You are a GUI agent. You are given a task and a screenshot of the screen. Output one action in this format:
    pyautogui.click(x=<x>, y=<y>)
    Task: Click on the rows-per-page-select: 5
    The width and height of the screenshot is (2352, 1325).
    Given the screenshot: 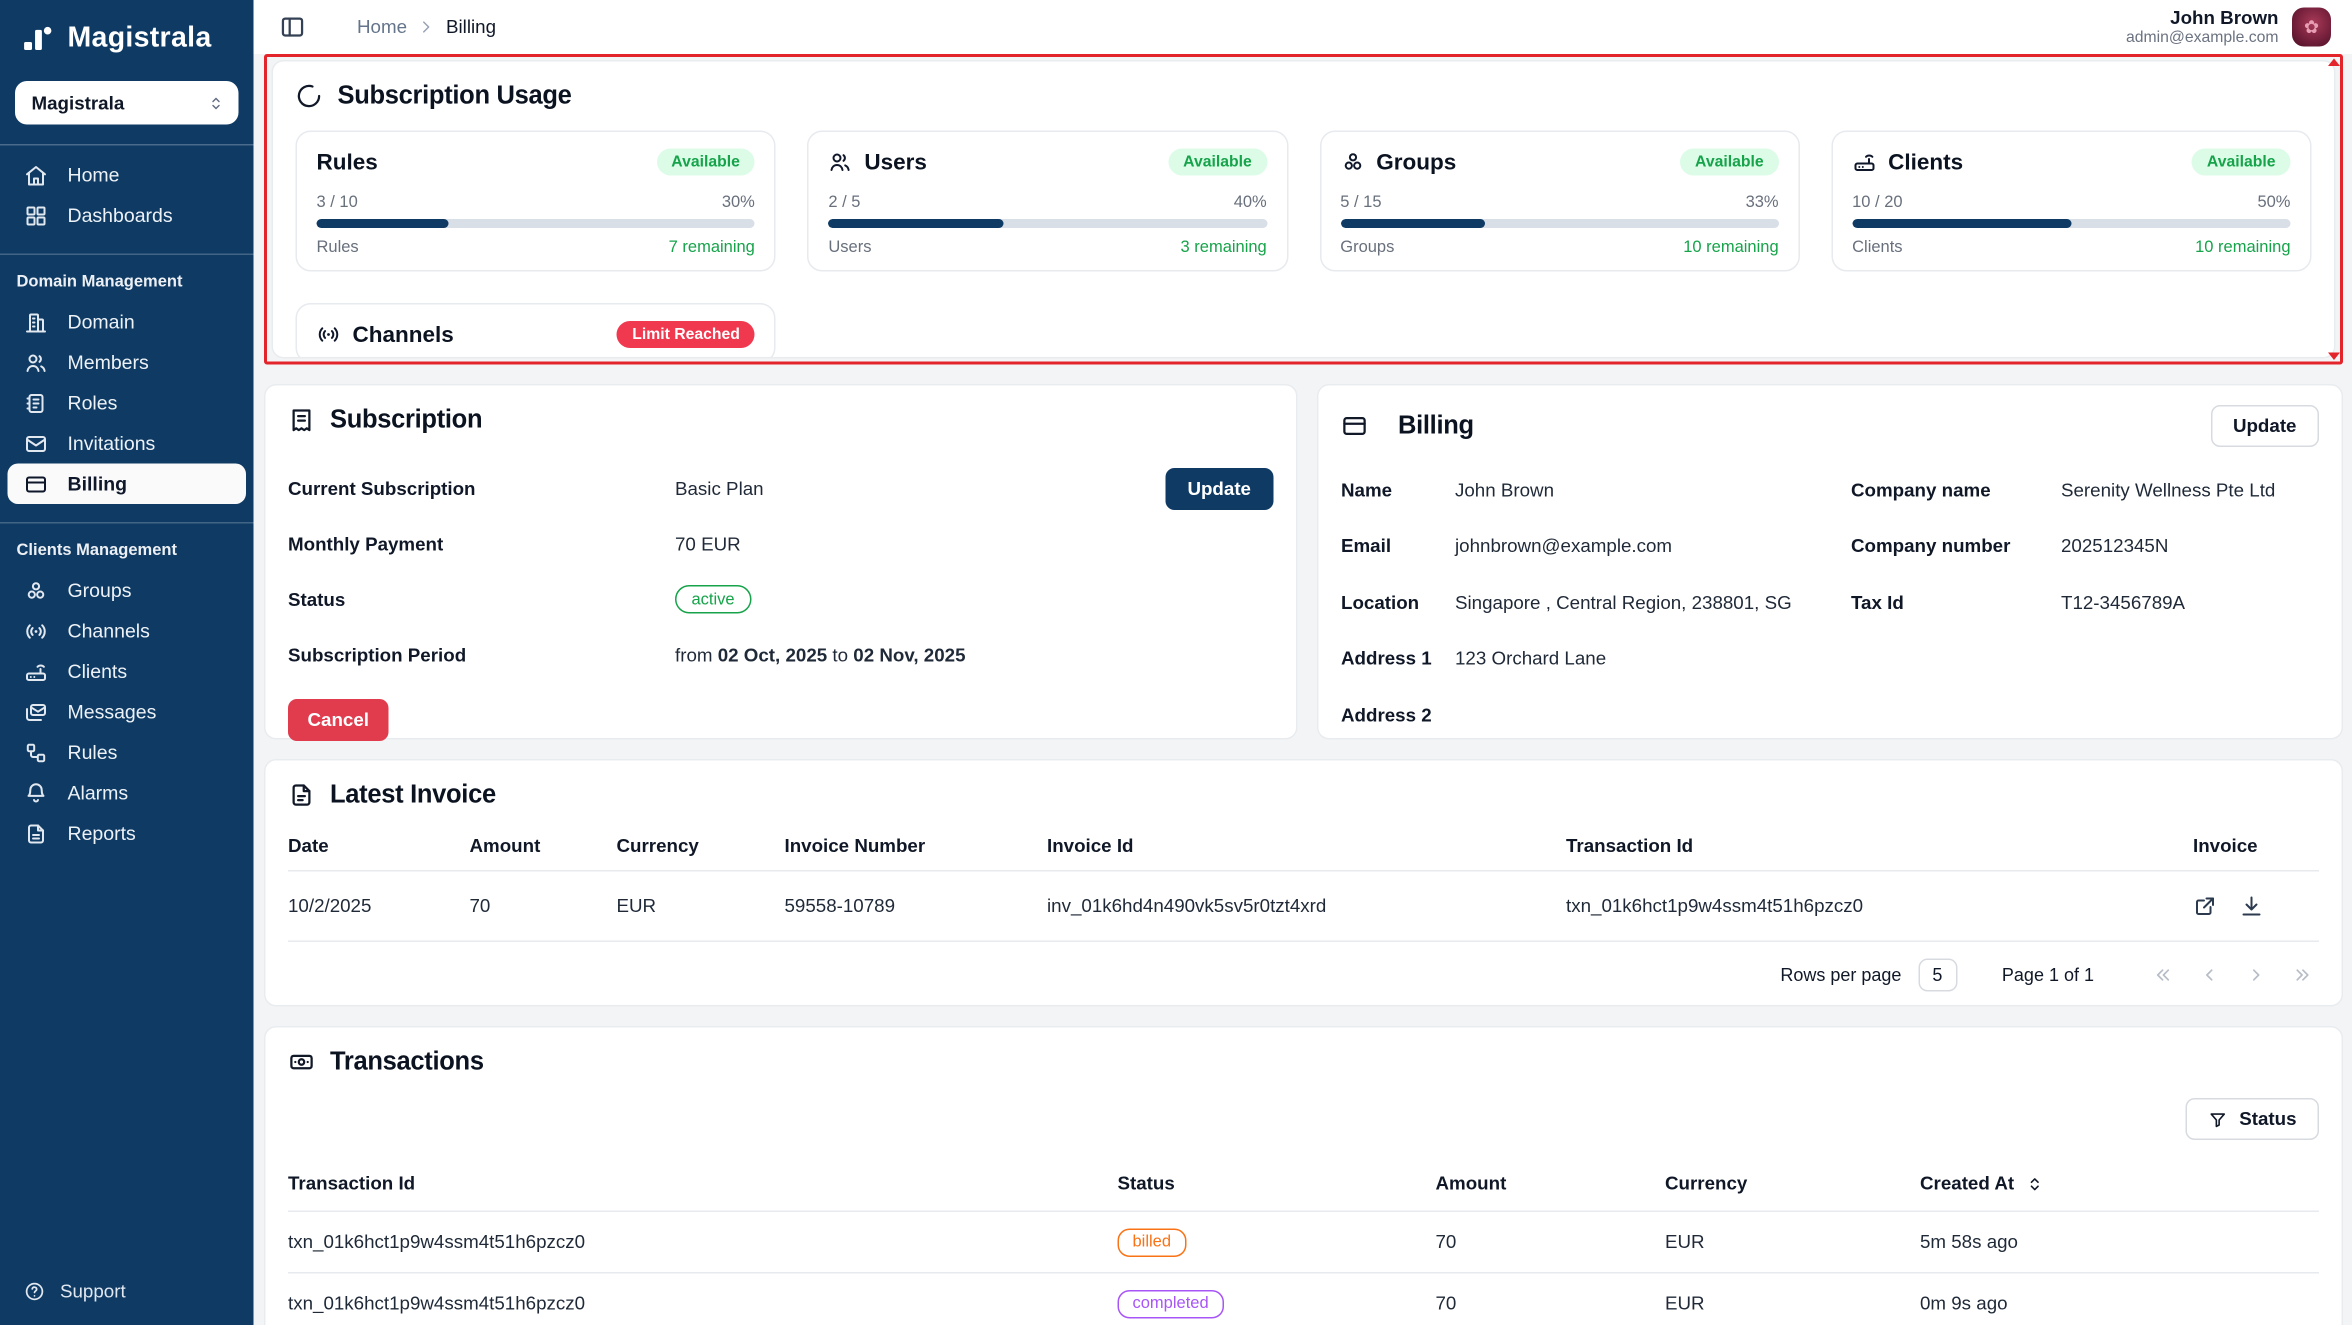 What is the action you would take?
    pyautogui.click(x=1937, y=975)
    